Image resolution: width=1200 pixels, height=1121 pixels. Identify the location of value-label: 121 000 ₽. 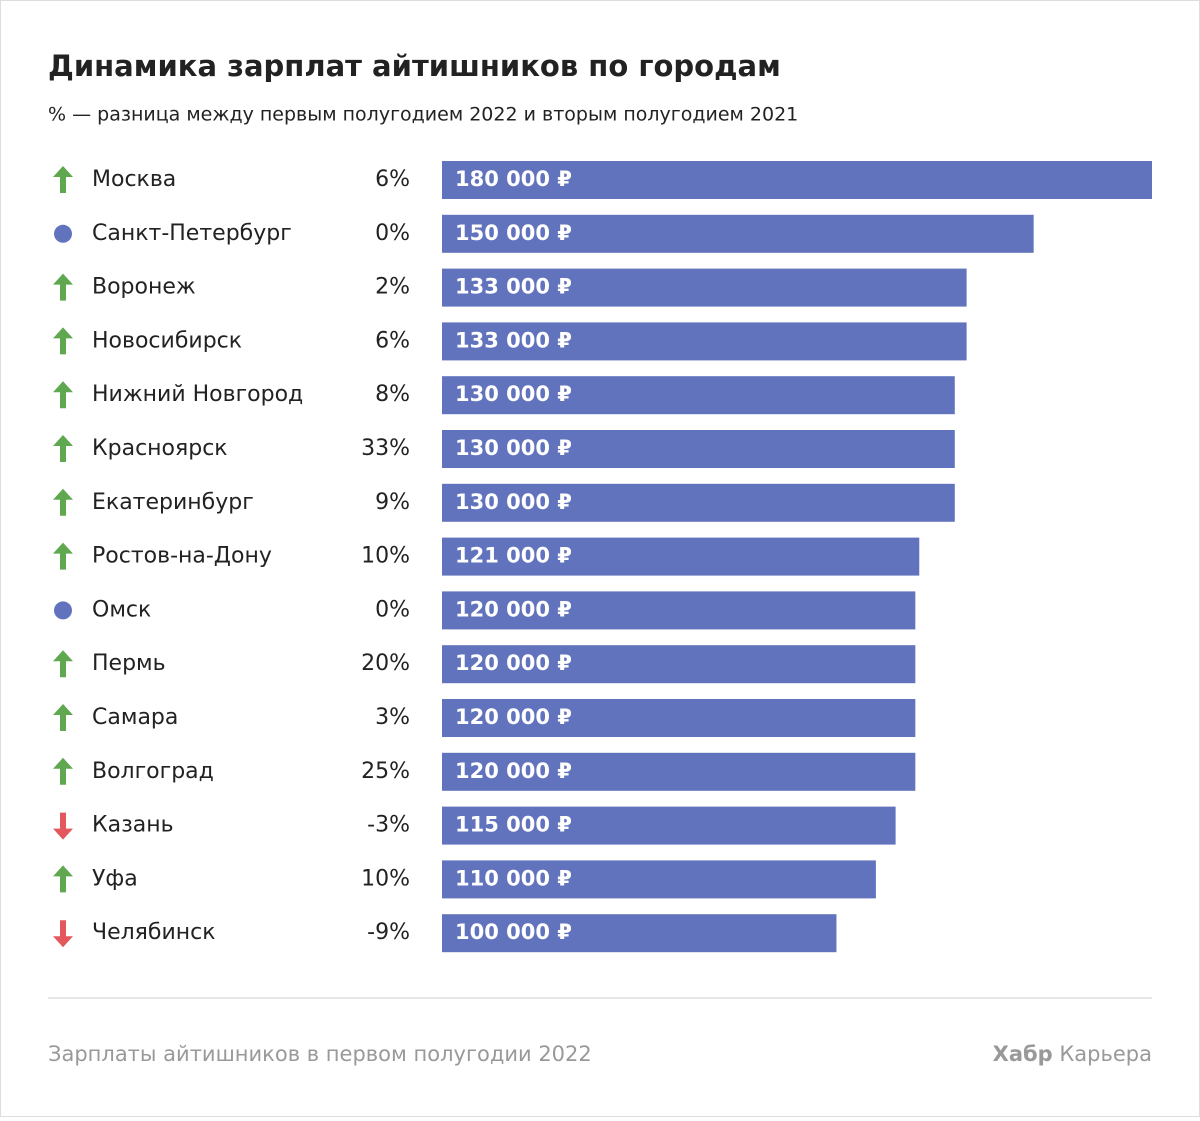
(513, 556).